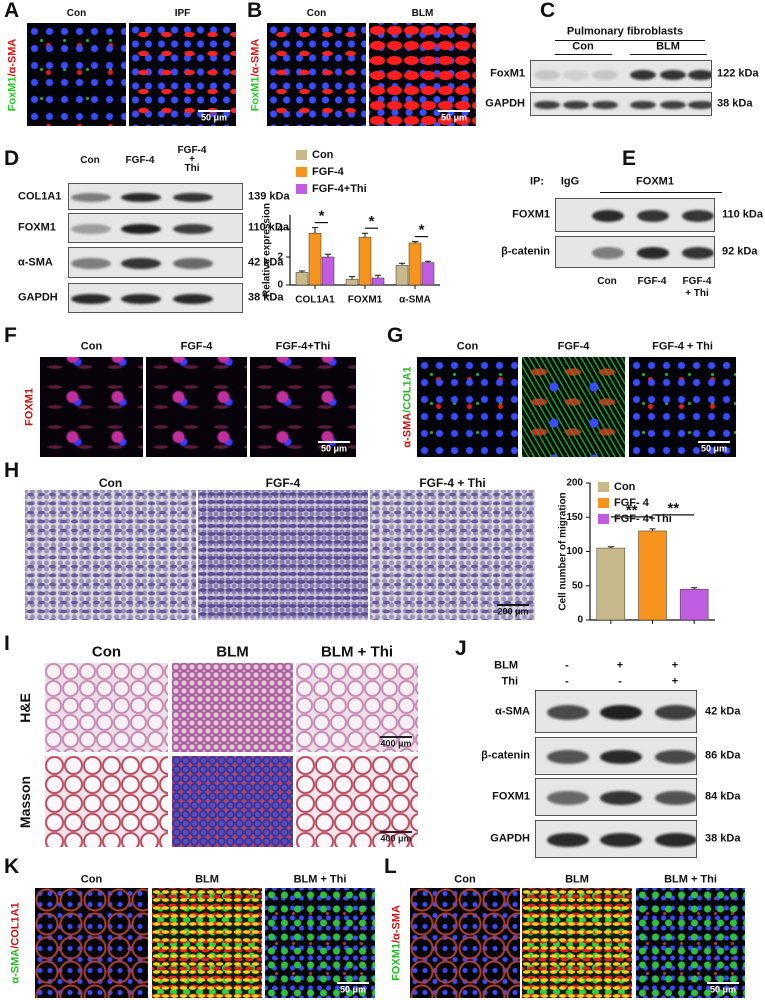 The image size is (765, 1000). What do you see at coordinates (620, 665) in the screenshot?
I see `treatment-sign: +` at bounding box center [620, 665].